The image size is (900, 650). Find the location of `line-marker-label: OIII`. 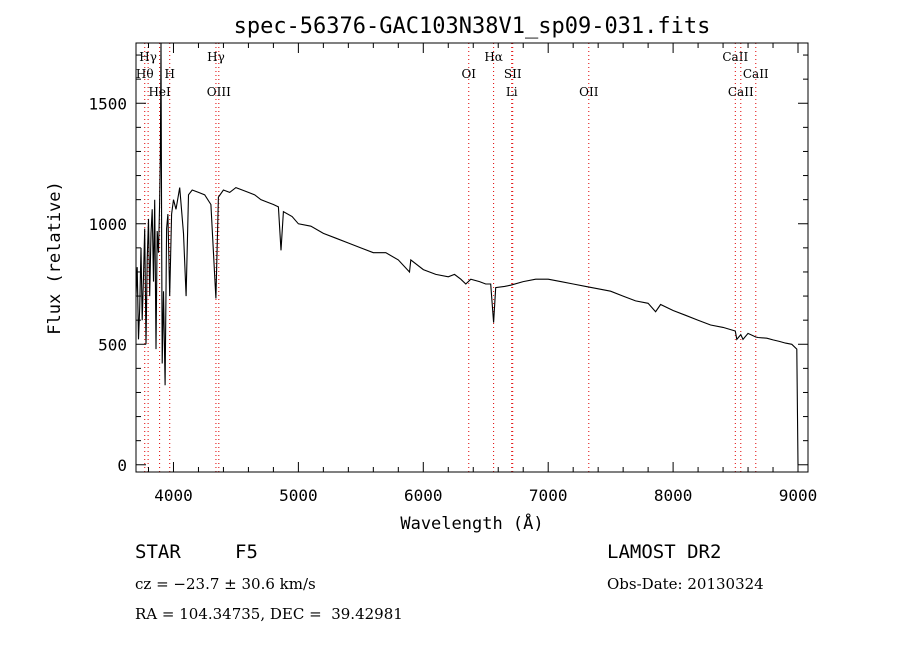

line-marker-label: OIII is located at coordinates (219, 92).